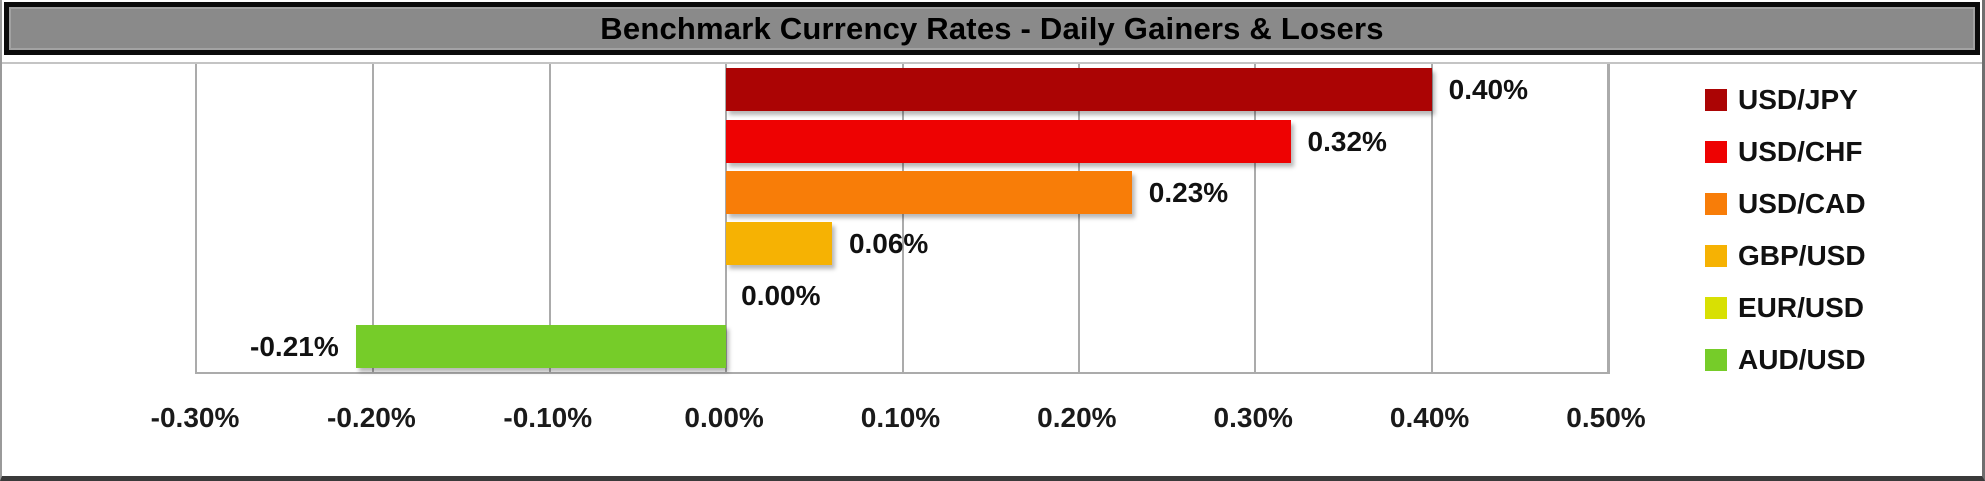  What do you see at coordinates (1800, 151) in the screenshot?
I see `legend-label: USD/CHF` at bounding box center [1800, 151].